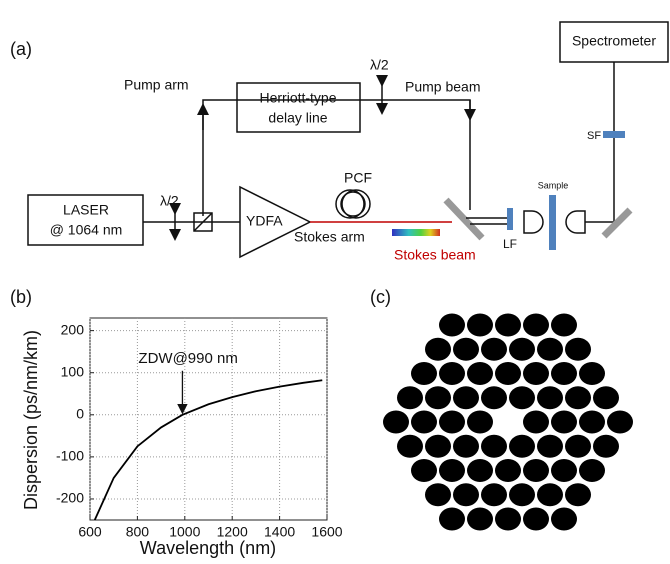 Image resolution: width=670 pixels, height=564 pixels. Describe the element at coordinates (90, 532) in the screenshot. I see `x-tick-label: 600` at that location.